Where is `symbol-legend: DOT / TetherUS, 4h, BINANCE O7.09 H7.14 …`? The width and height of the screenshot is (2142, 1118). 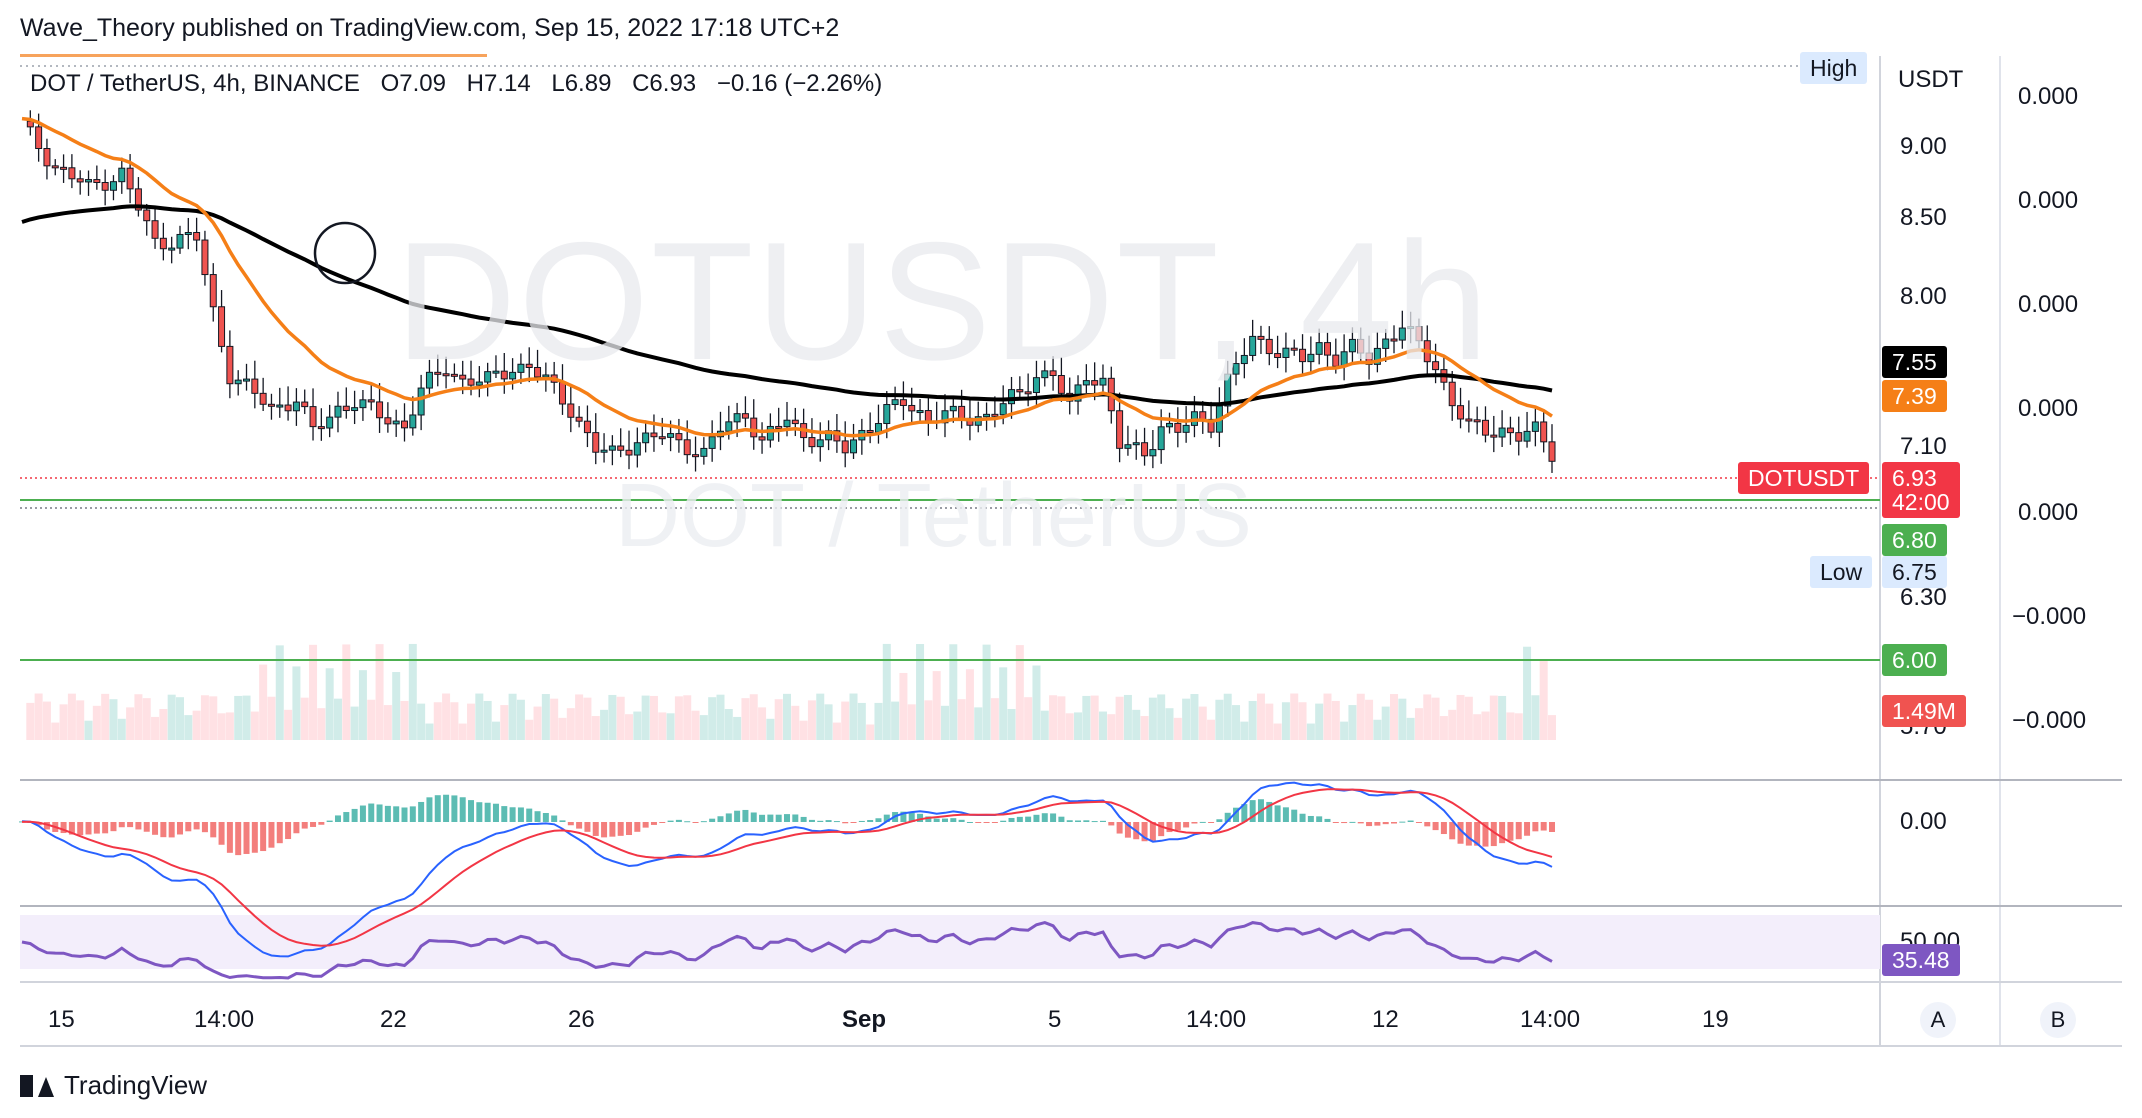 symbol-legend: DOT / TetherUS, 4h, BINANCE O7.09 H7.14 … is located at coordinates (463, 84).